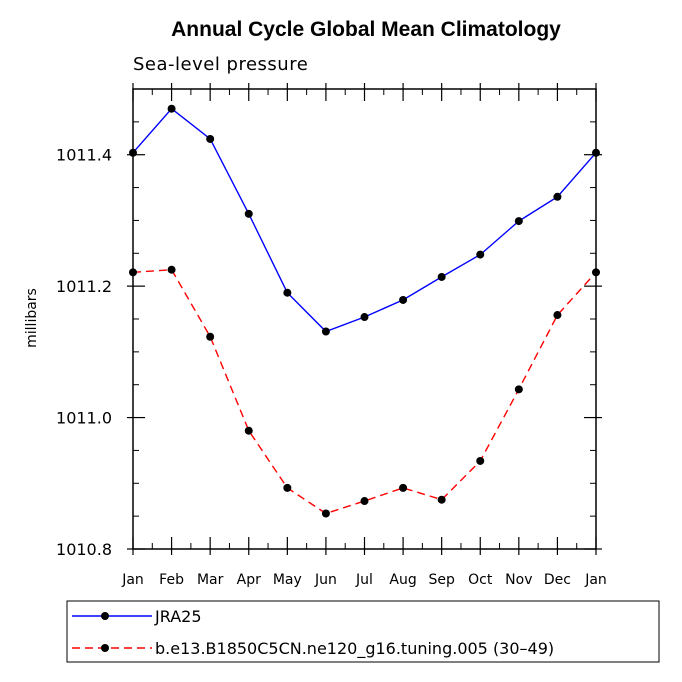  What do you see at coordinates (287, 580) in the screenshot?
I see `x-tick-label: May` at bounding box center [287, 580].